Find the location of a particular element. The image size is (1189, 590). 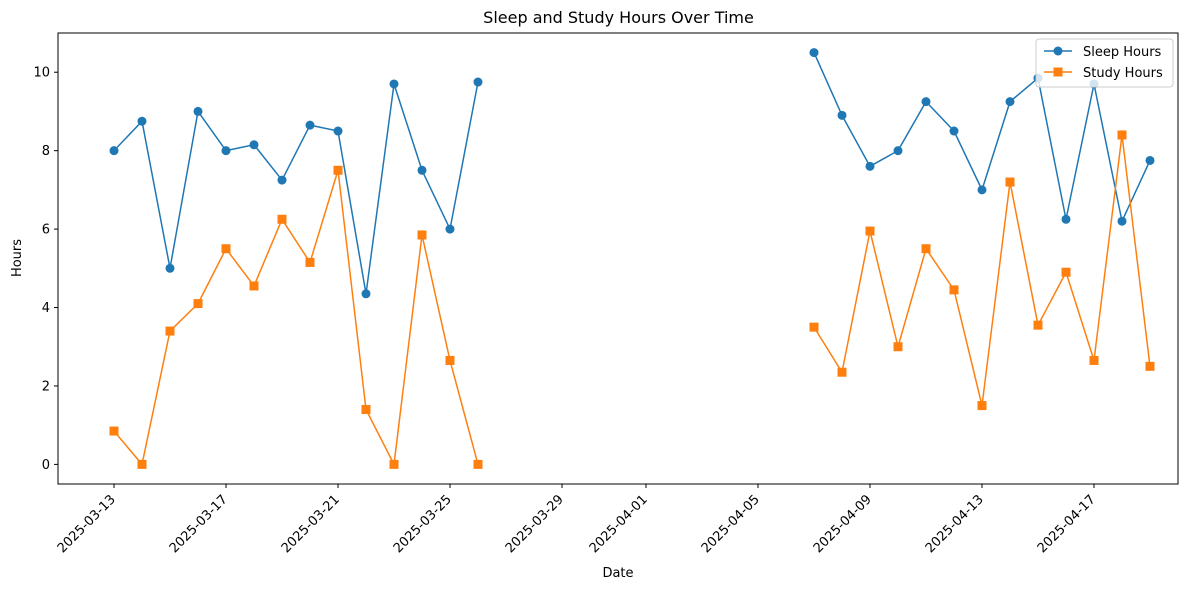

y-tick-label: 6 is located at coordinates (46, 230).